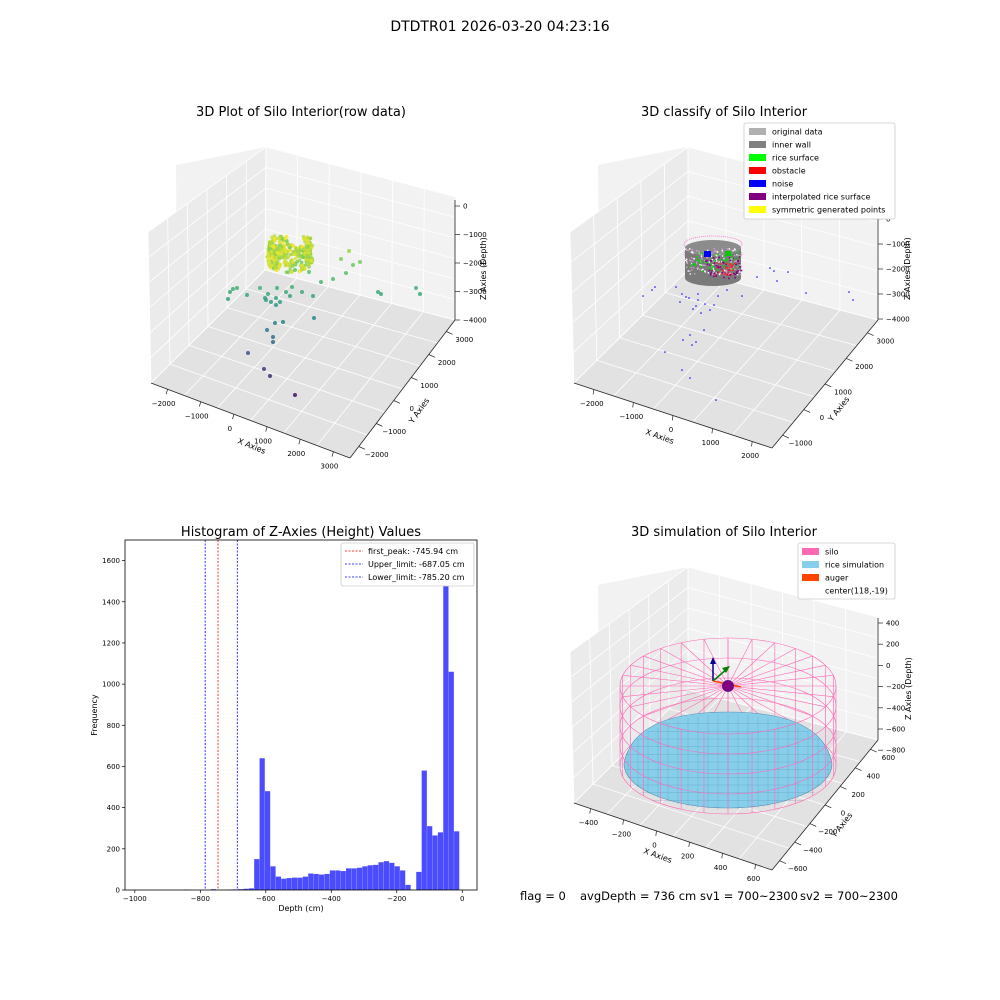 This screenshot has width=1000, height=1000. Describe the element at coordinates (301, 112) in the screenshot. I see `raw-plot-title: 3D Plot of Silo Interior(row data)` at that location.